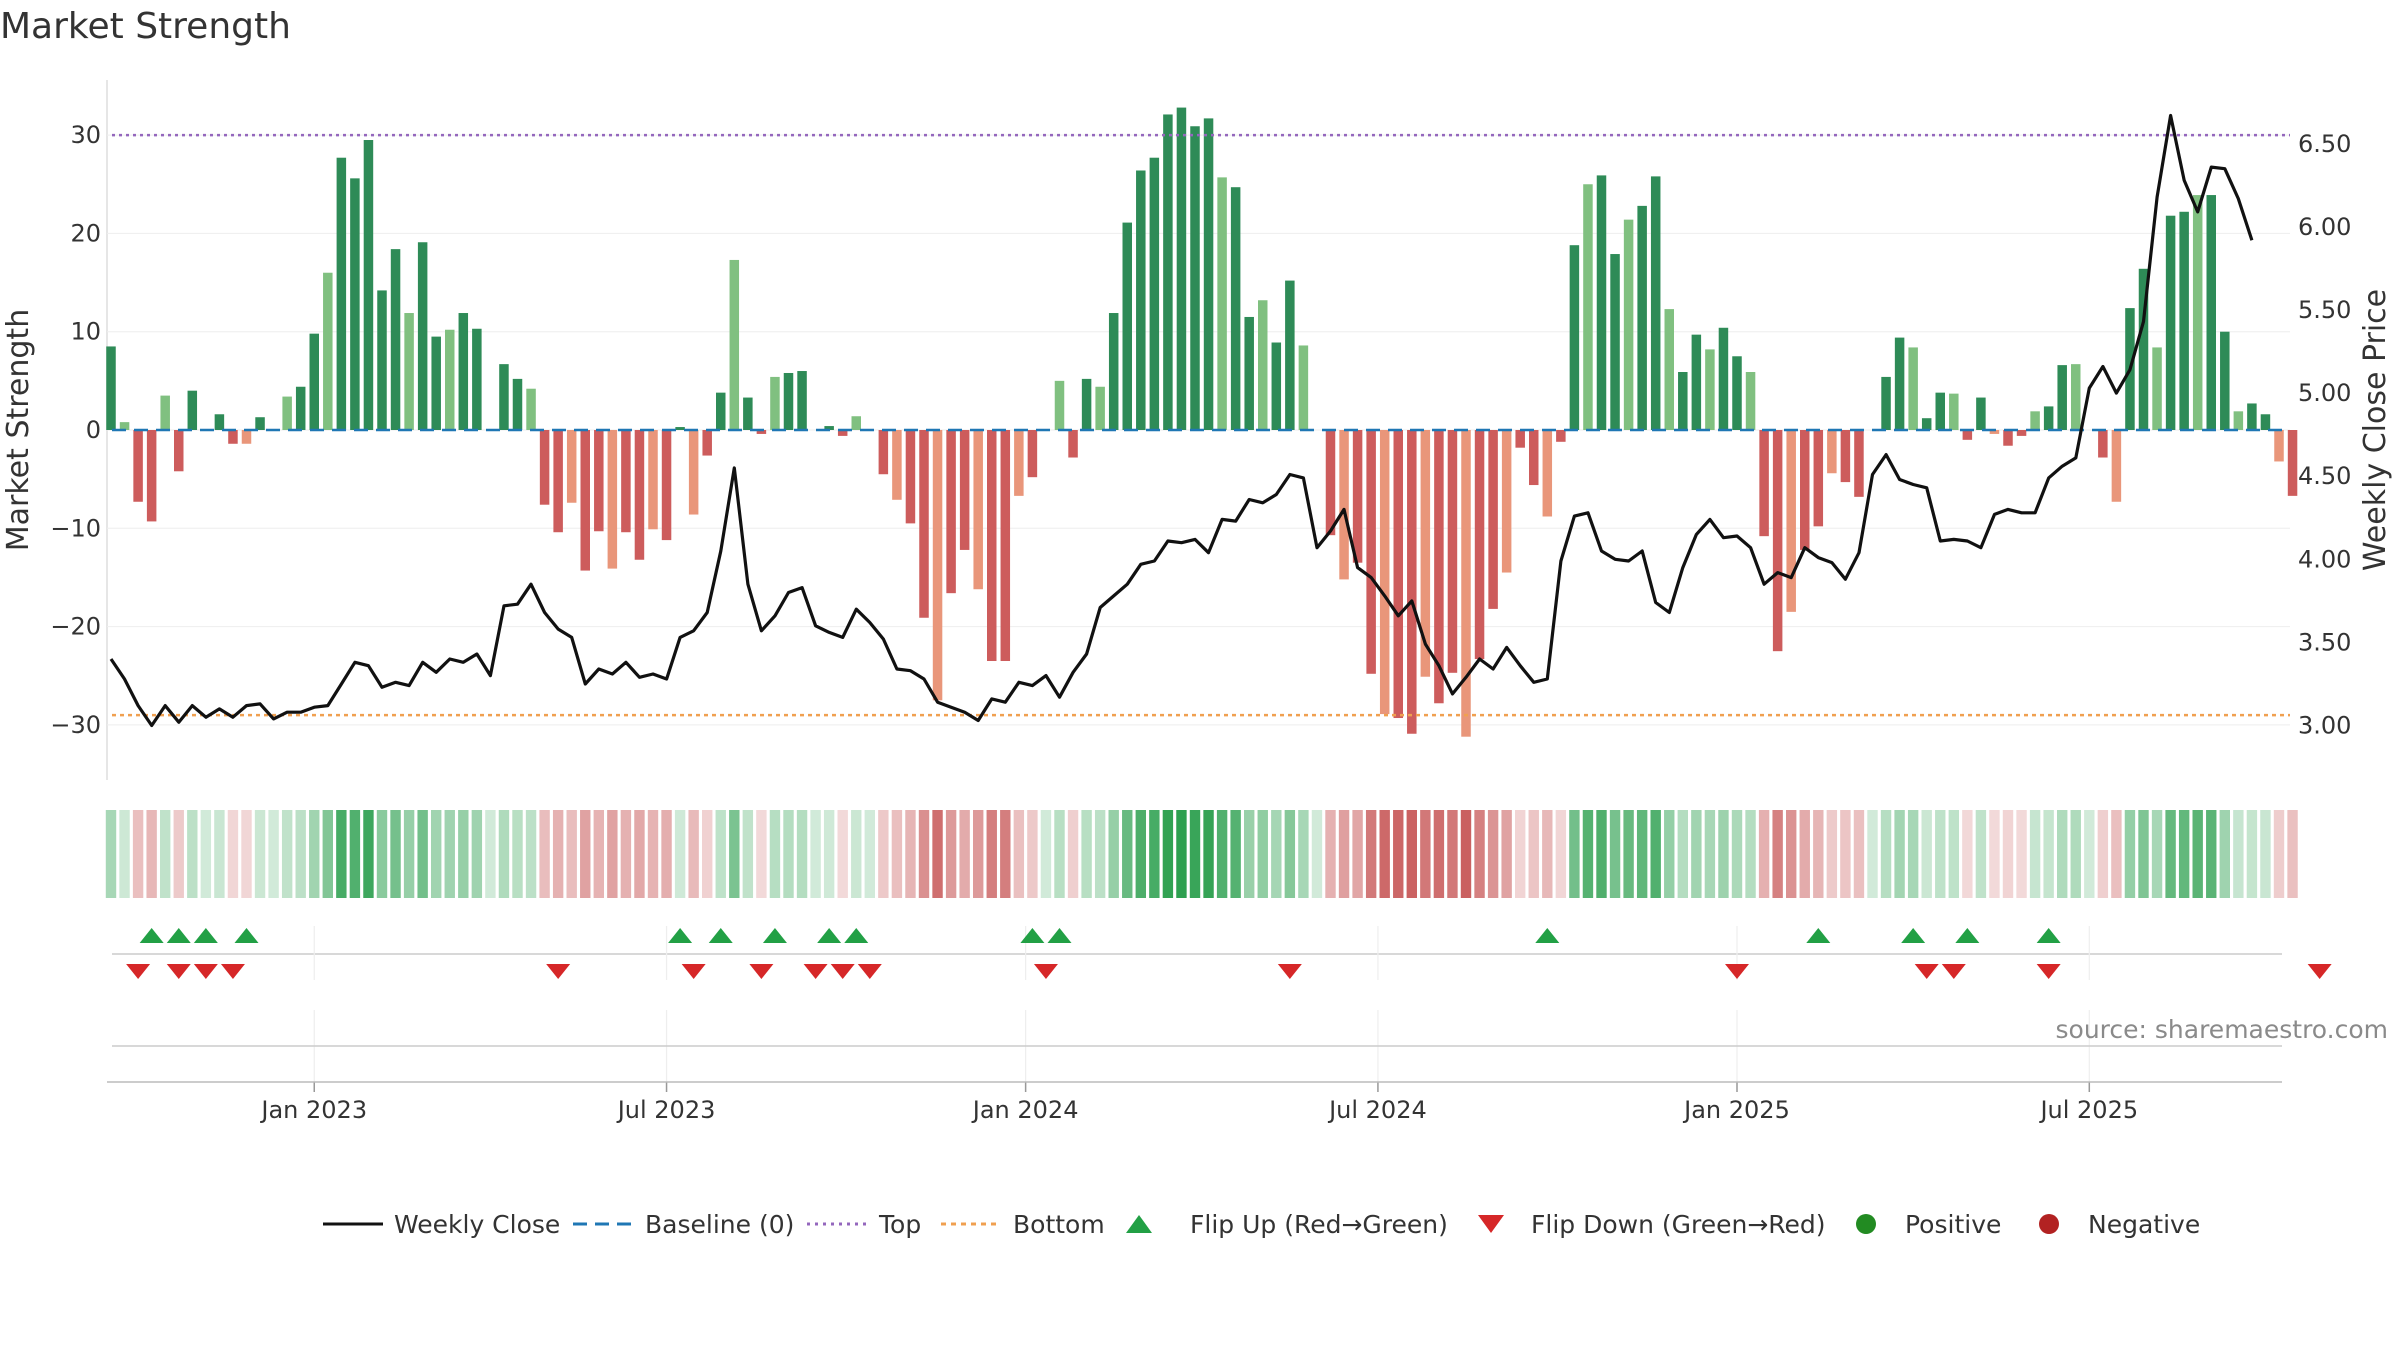 This screenshot has height=1350, width=2400. Describe the element at coordinates (2049, 1224) in the screenshot. I see `legend-negative-icon` at that location.